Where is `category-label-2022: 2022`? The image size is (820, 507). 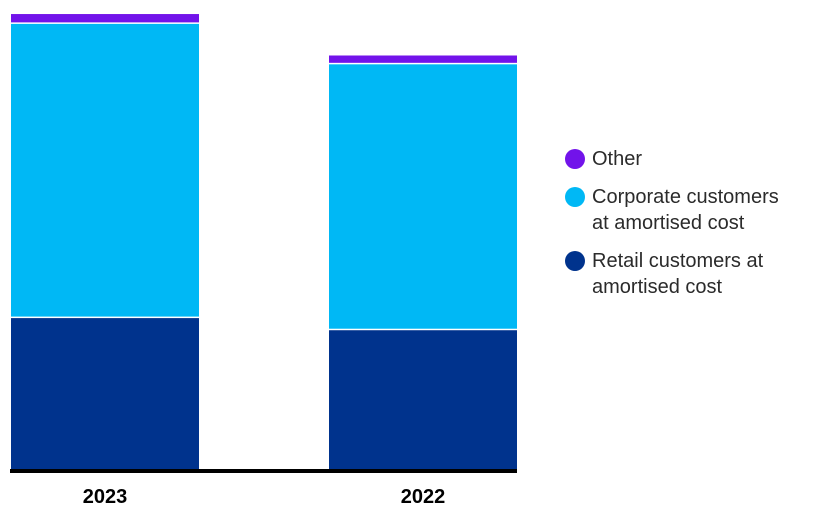 category-label-2022: 2022 is located at coordinates (423, 496).